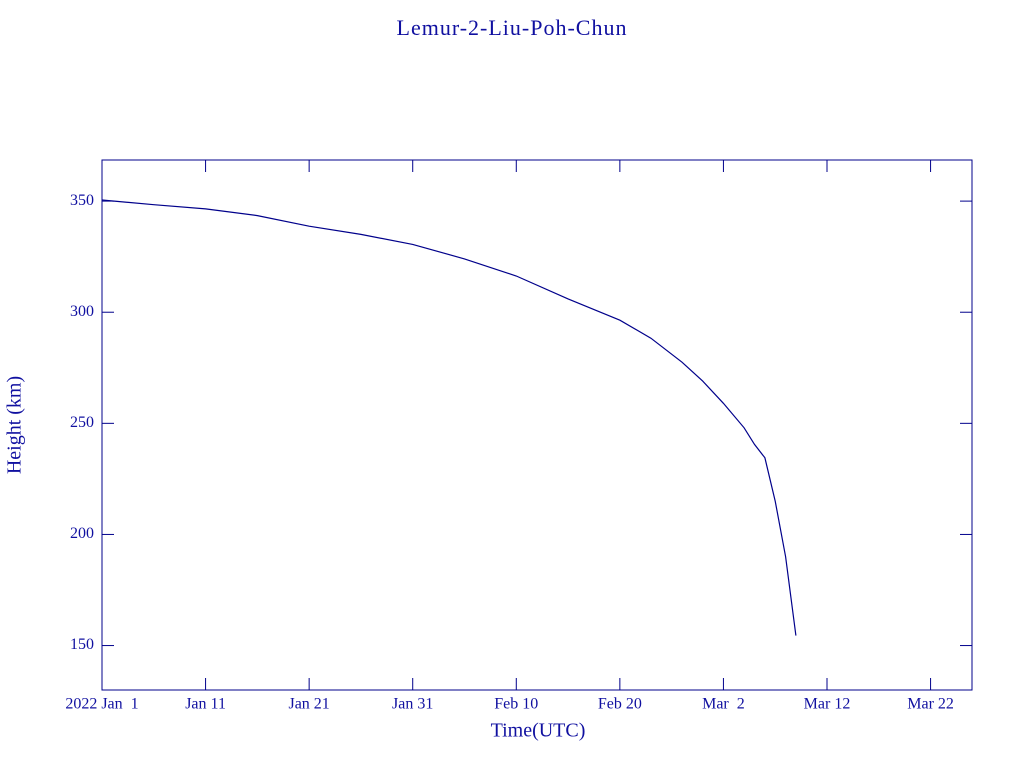  Describe the element at coordinates (205, 704) in the screenshot. I see `x-tick-label: Jan 11` at that location.